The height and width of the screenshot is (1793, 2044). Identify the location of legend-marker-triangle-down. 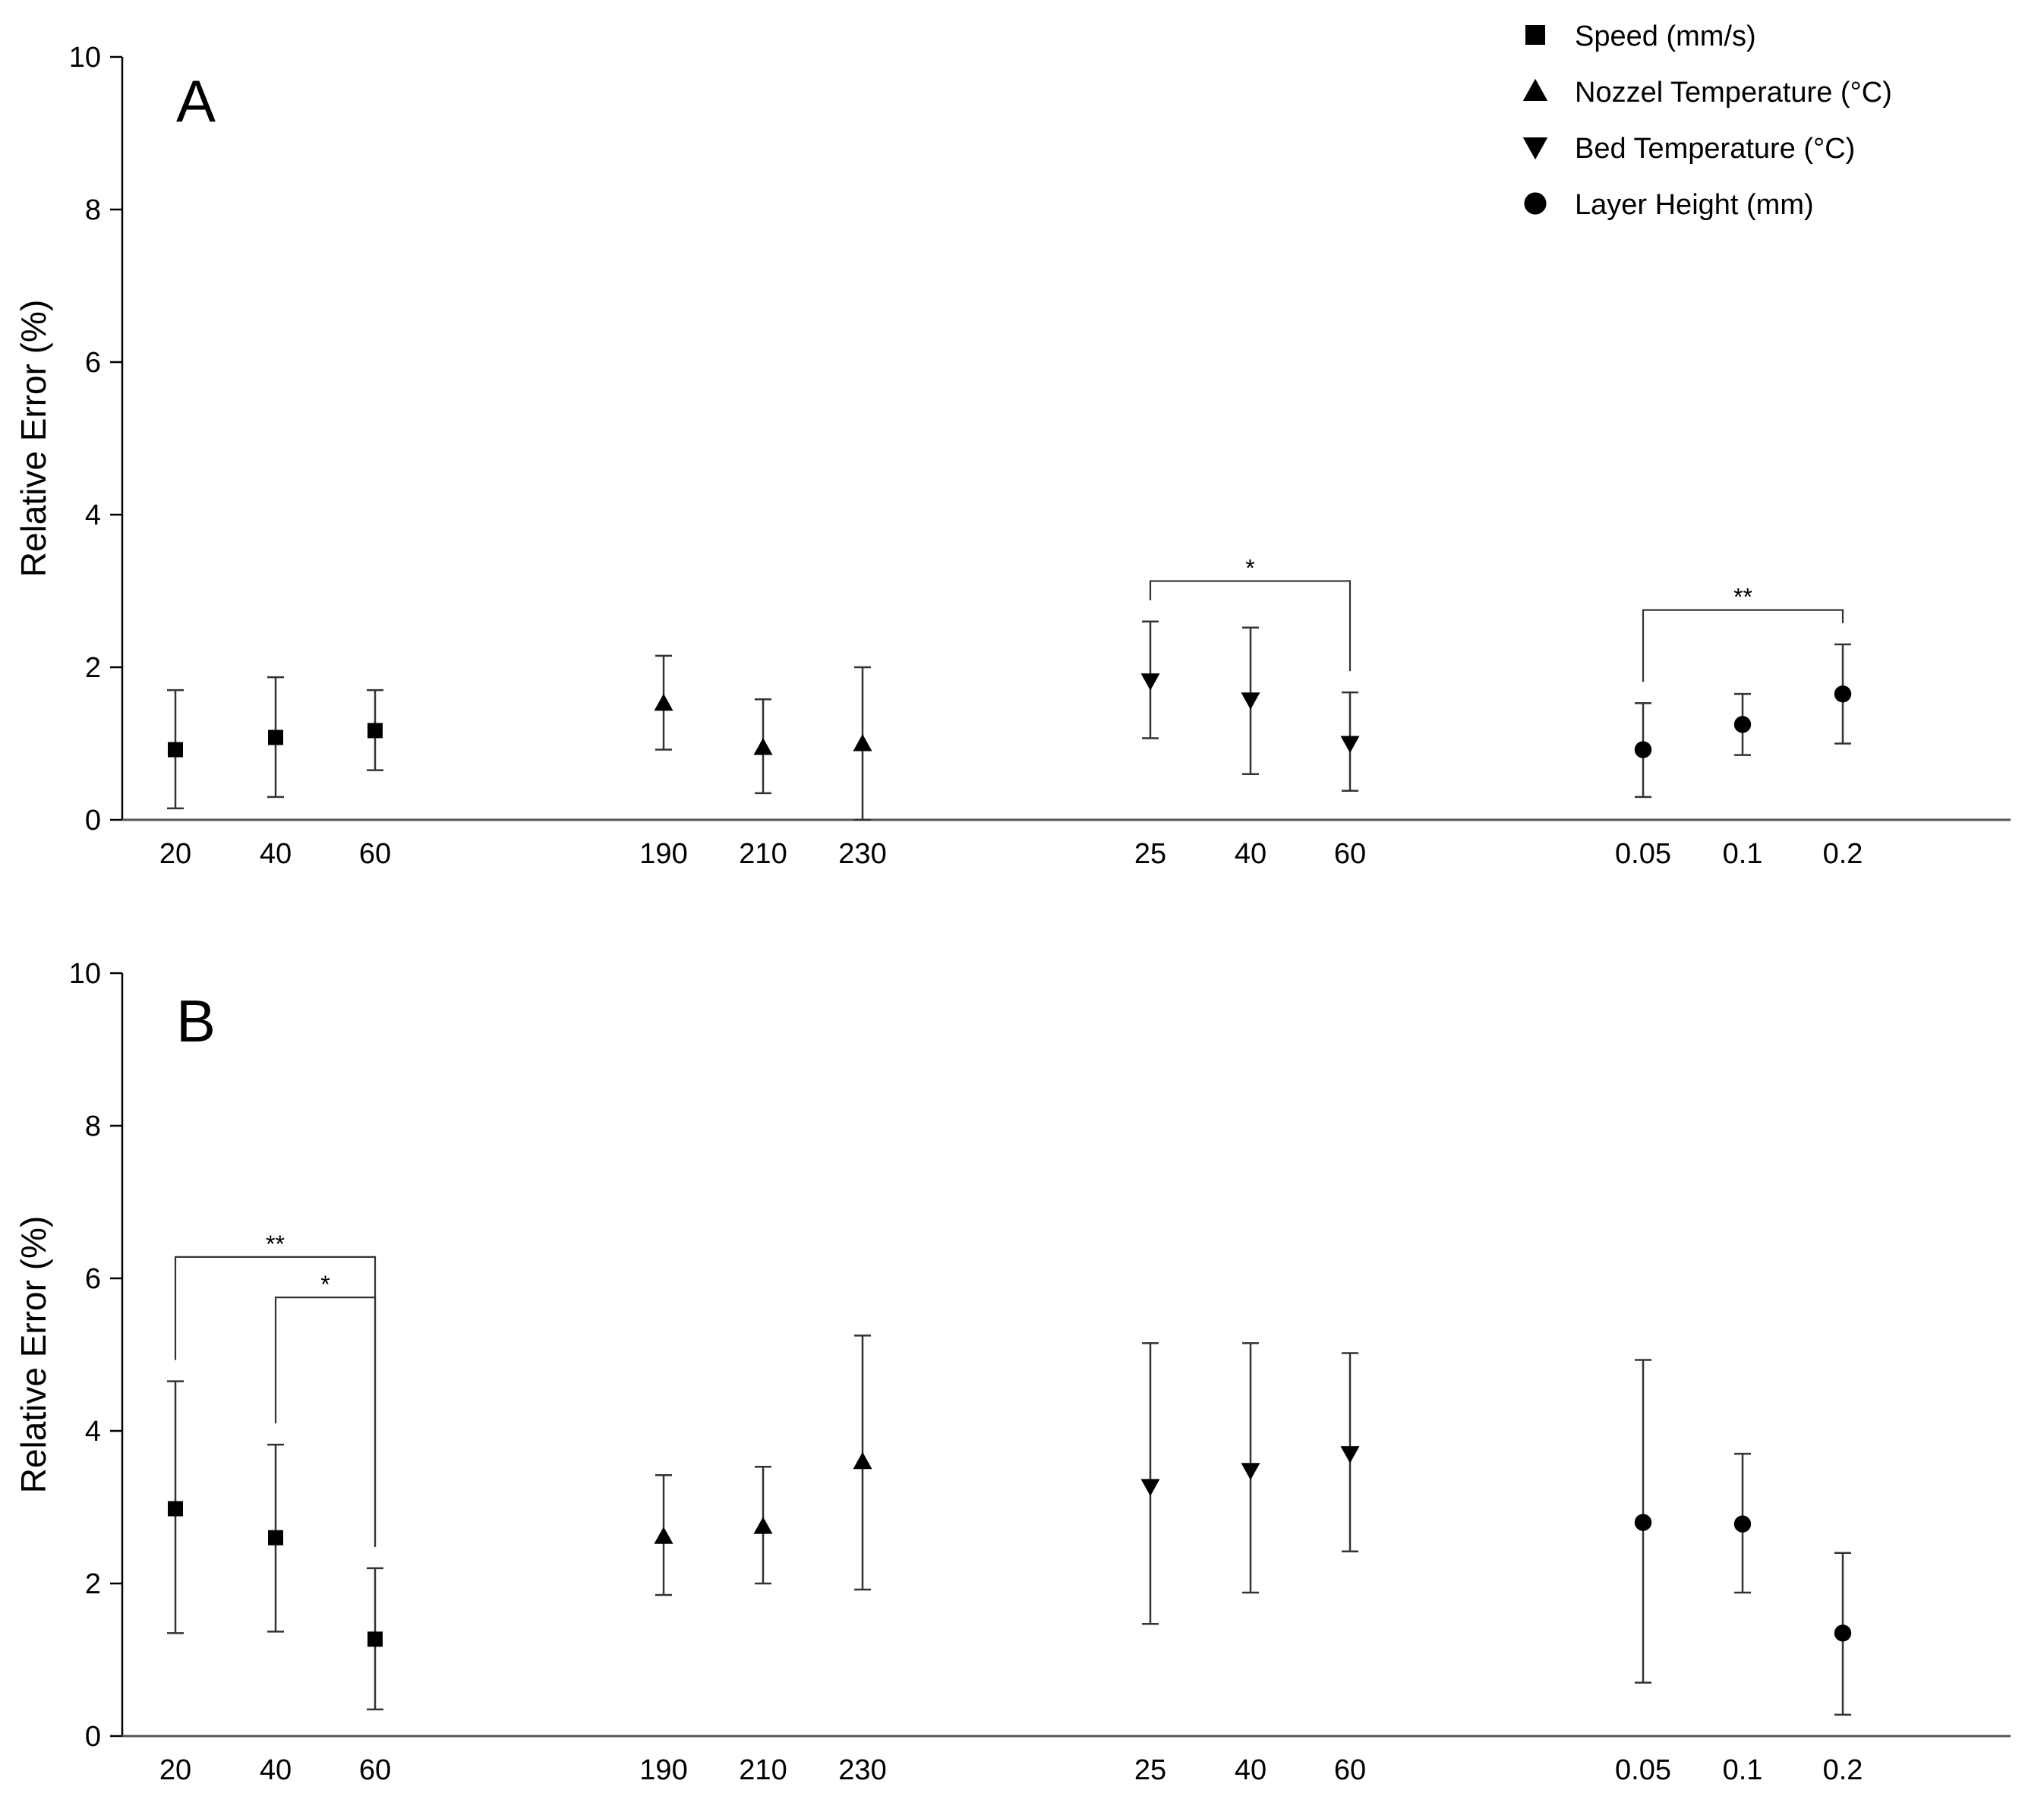
(1535, 148).